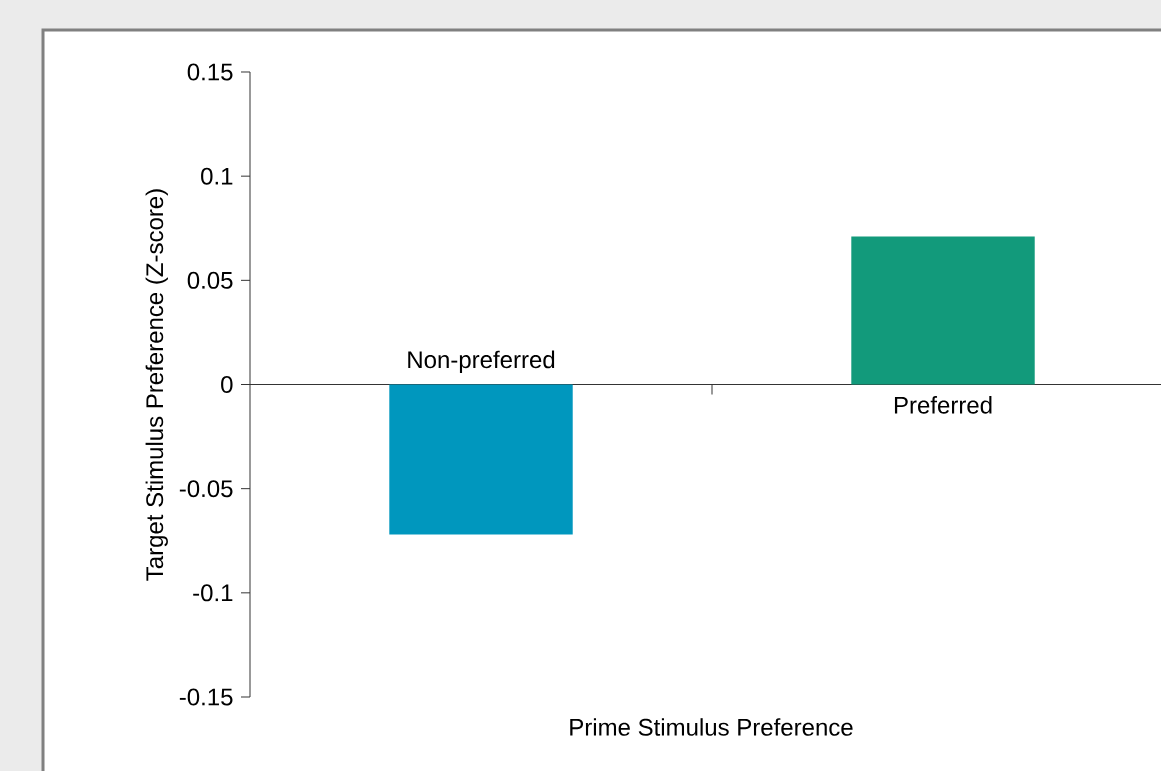  Describe the element at coordinates (206, 489) in the screenshot. I see `y-tick-label: -0.05` at that location.